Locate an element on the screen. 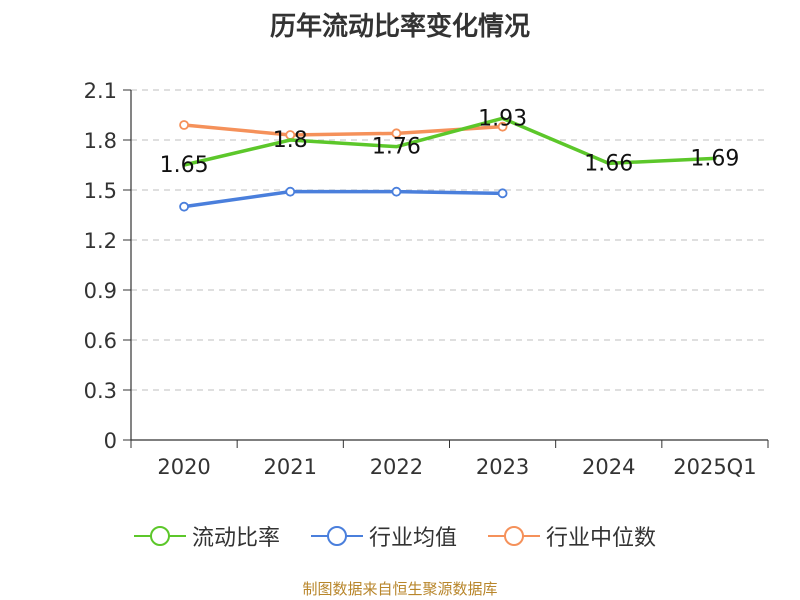  legend: 流动比率 行业均值 行业中位数 is located at coordinates (400, 536).